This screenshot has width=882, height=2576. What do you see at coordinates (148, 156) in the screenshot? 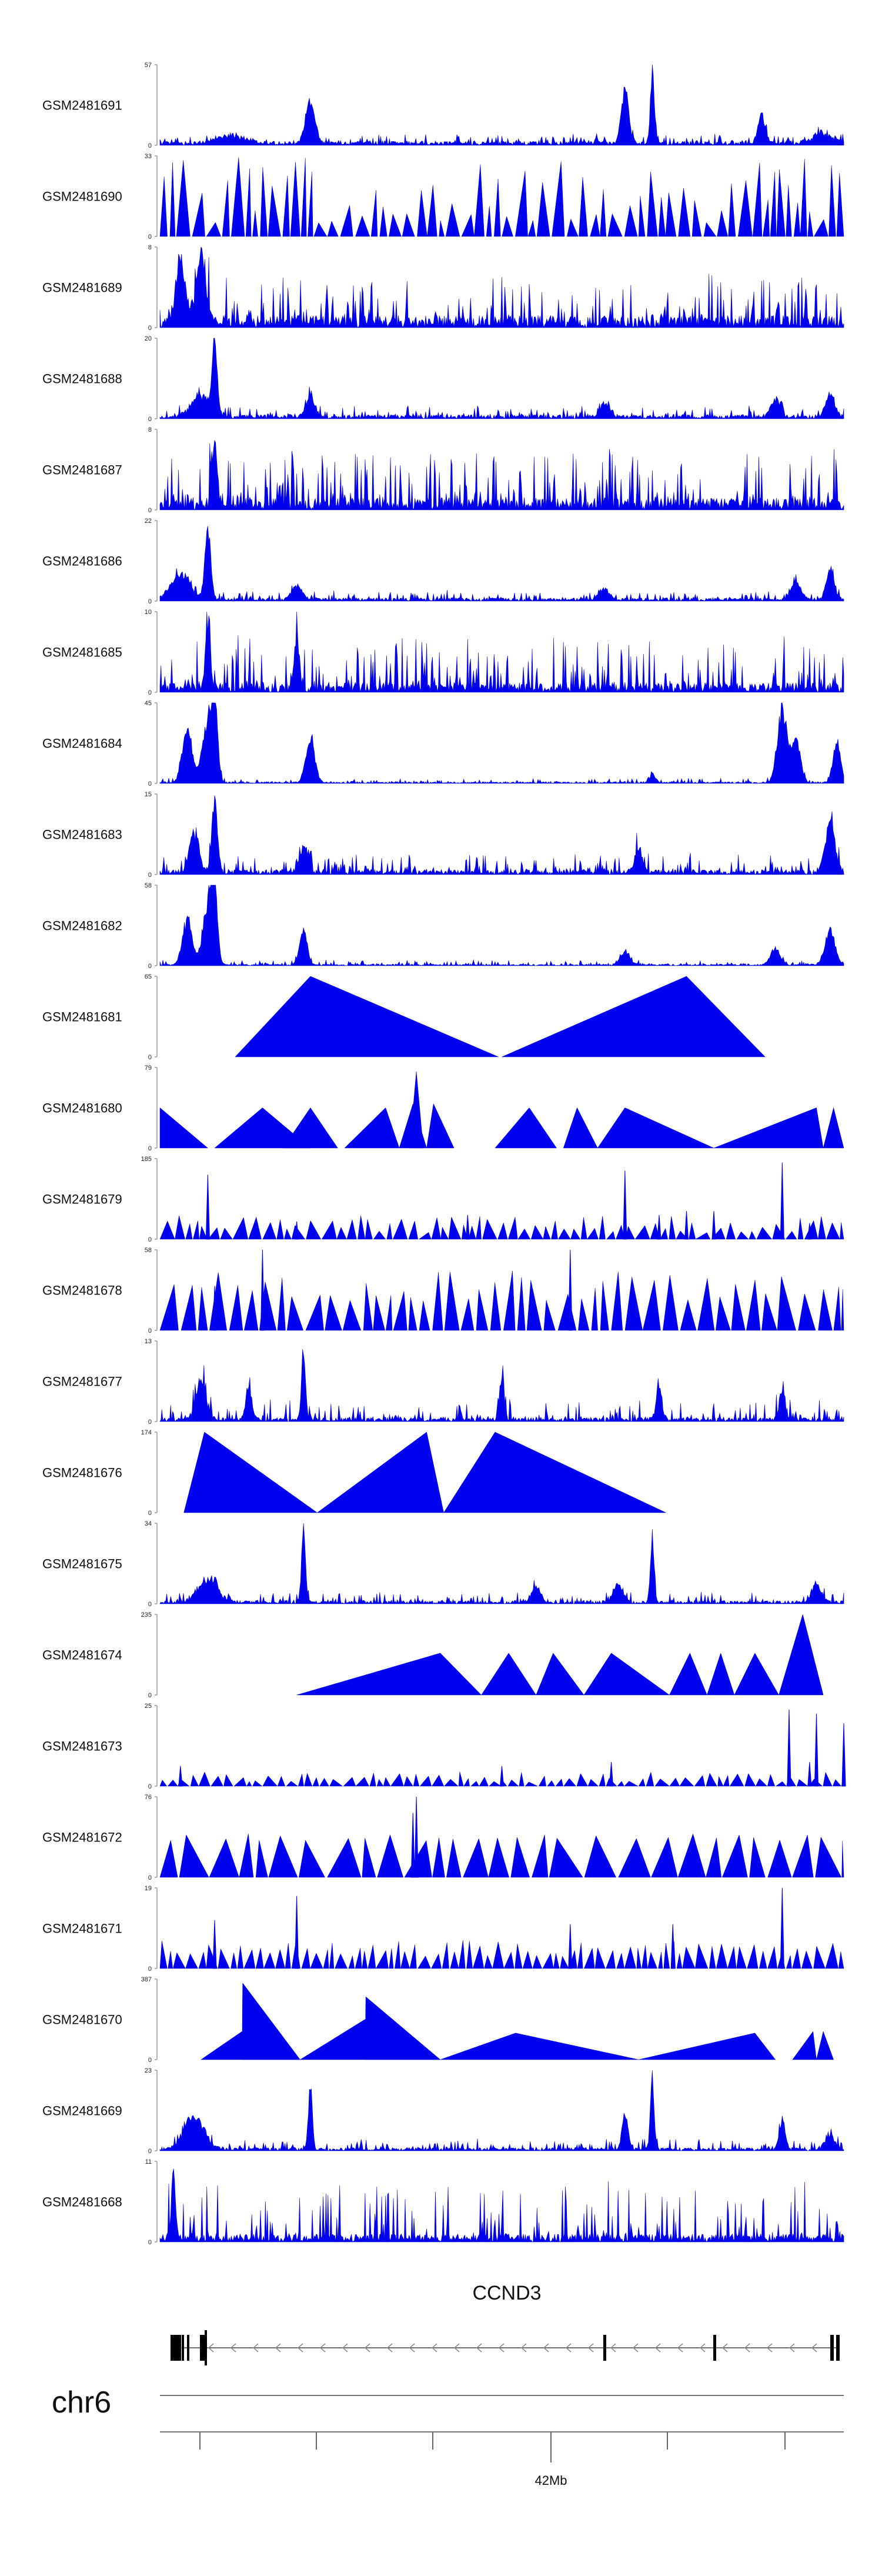
I see `y-tick-label-max: 33` at bounding box center [148, 156].